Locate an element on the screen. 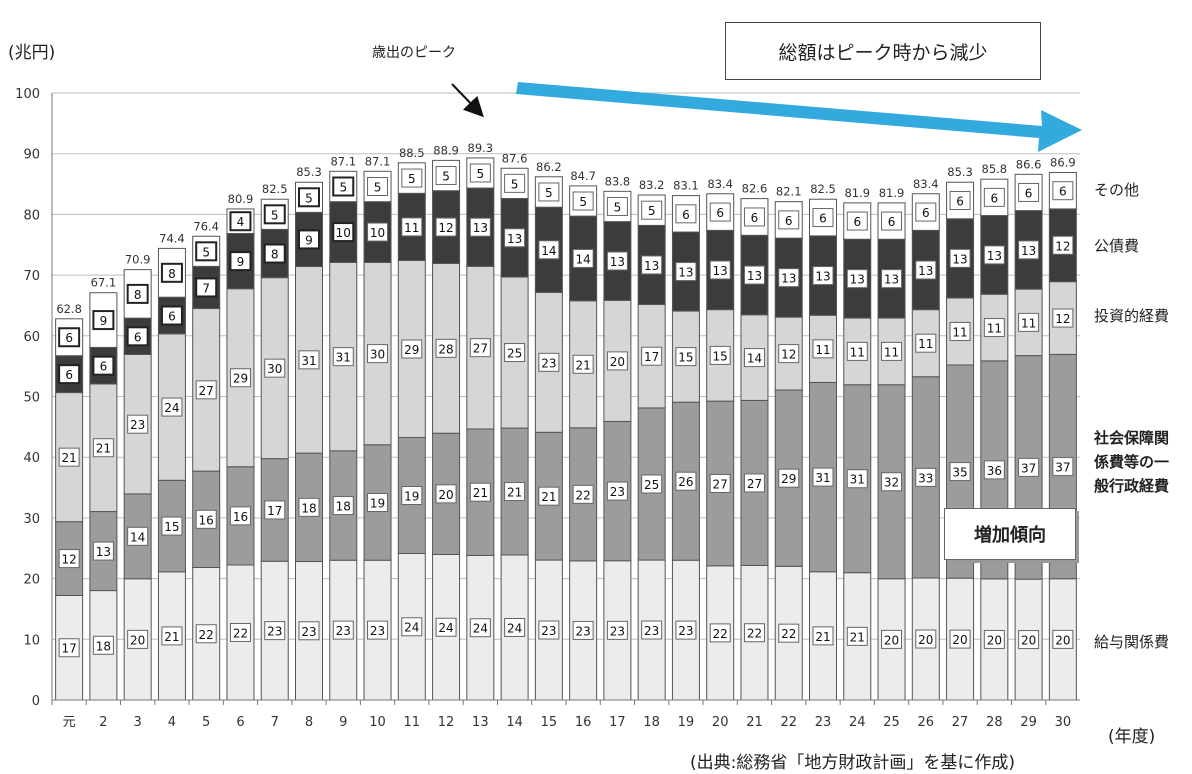 Image resolution: width=1192 pixels, height=774 pixels. value-label: 11 is located at coordinates (891, 352).